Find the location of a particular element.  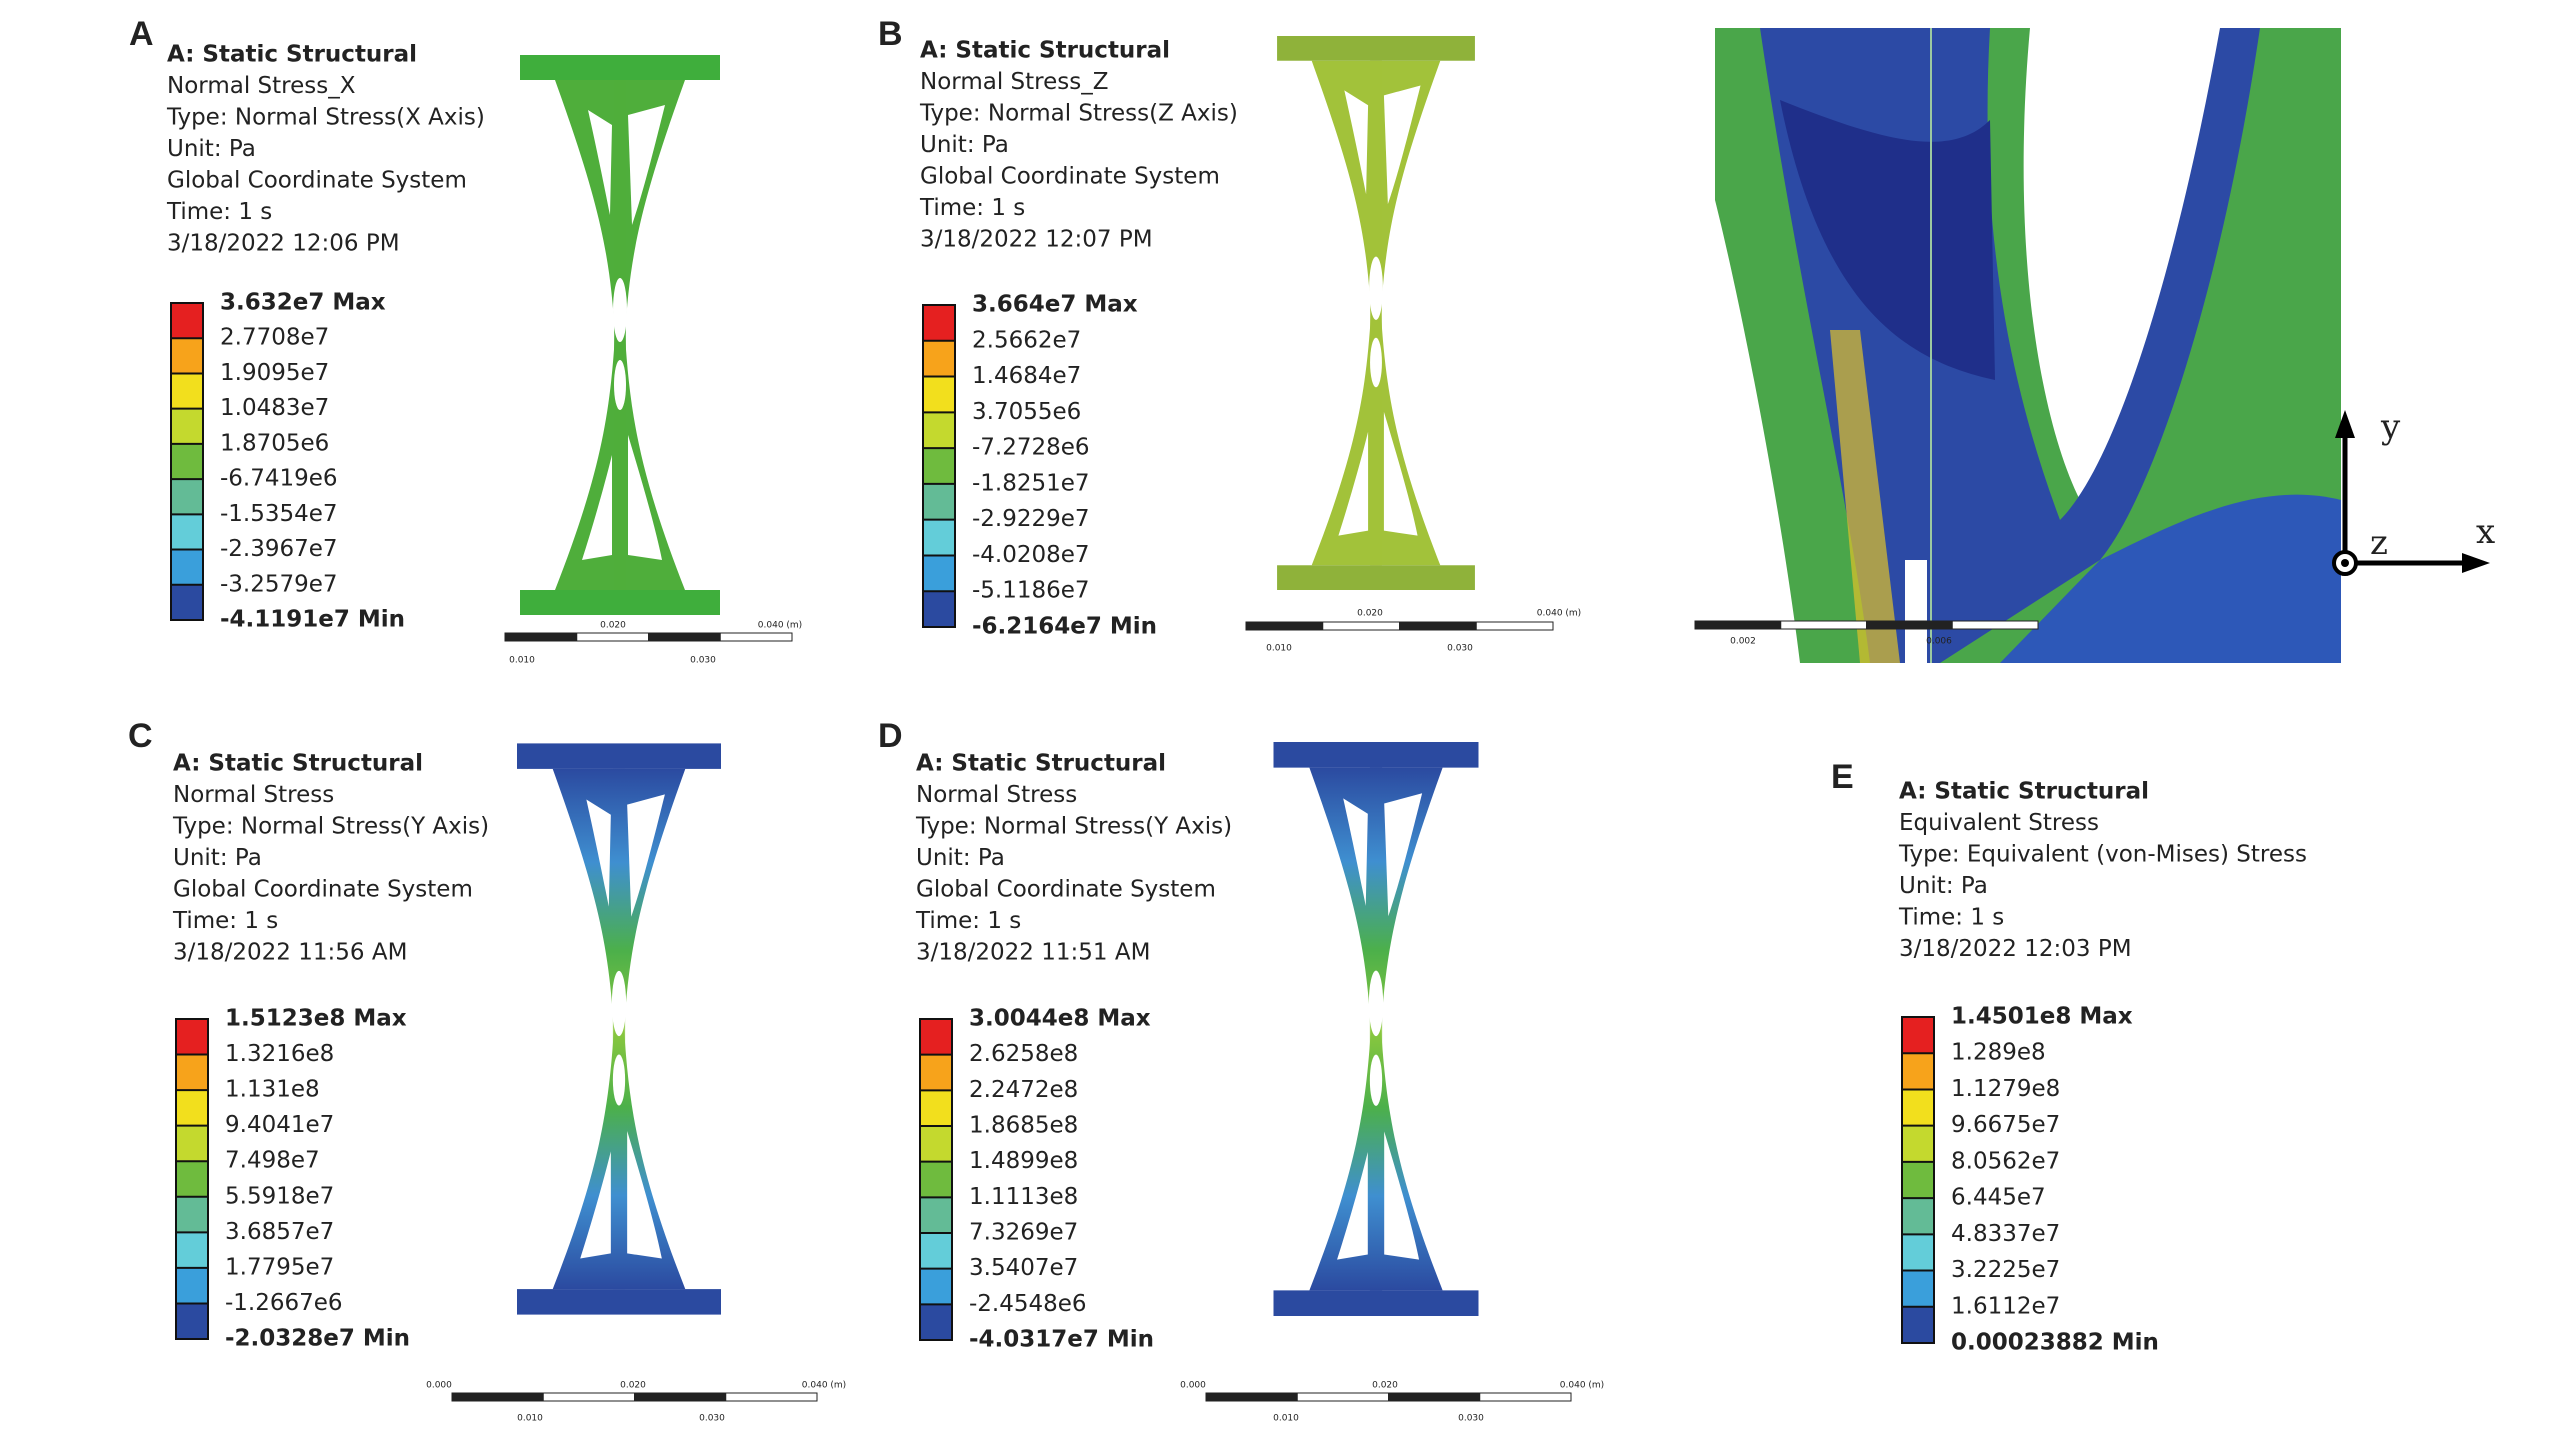

legend-value: 8.0562e7 is located at coordinates (2005, 1161).